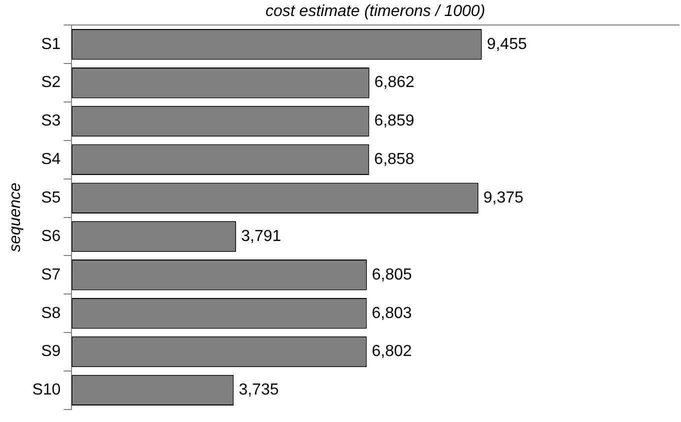  What do you see at coordinates (394, 159) in the screenshot?
I see `data-label: 6,858` at bounding box center [394, 159].